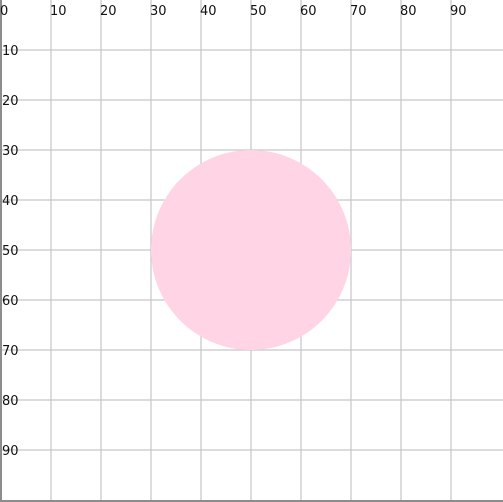 This screenshot has width=503, height=502. I want to click on x-tick-label: 40, so click(208, 11).